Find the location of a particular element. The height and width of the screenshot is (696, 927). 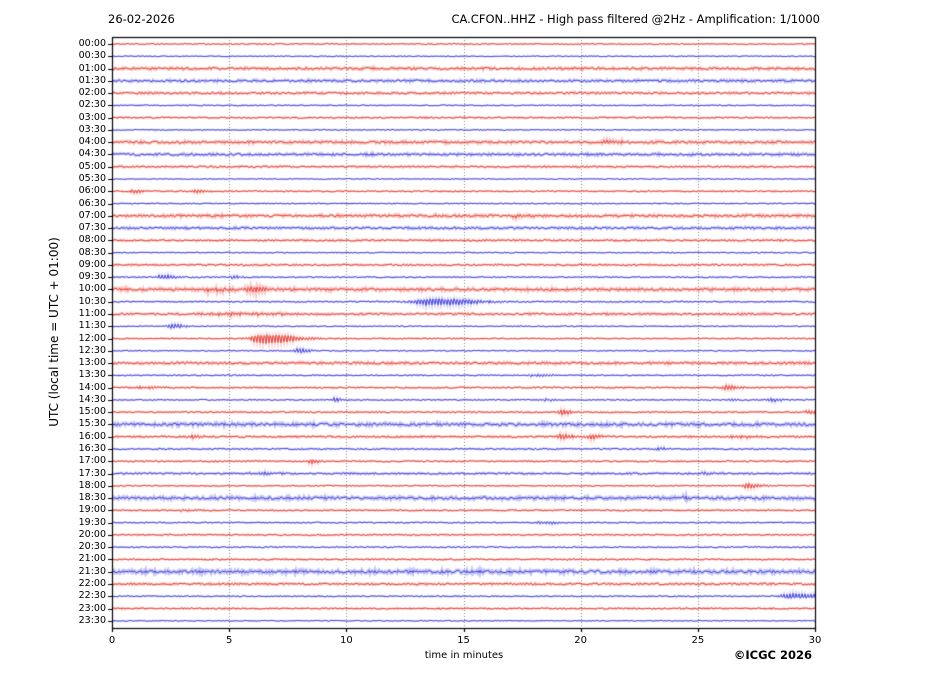

y-tick-label: 14:00 is located at coordinates (92, 387).